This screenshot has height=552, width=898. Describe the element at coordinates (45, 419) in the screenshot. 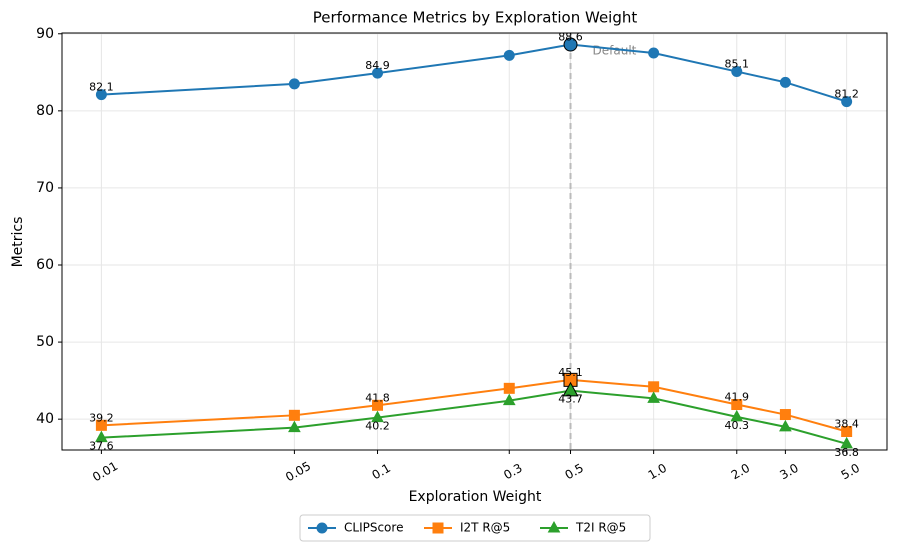

I see `y-tick-label: 40` at that location.